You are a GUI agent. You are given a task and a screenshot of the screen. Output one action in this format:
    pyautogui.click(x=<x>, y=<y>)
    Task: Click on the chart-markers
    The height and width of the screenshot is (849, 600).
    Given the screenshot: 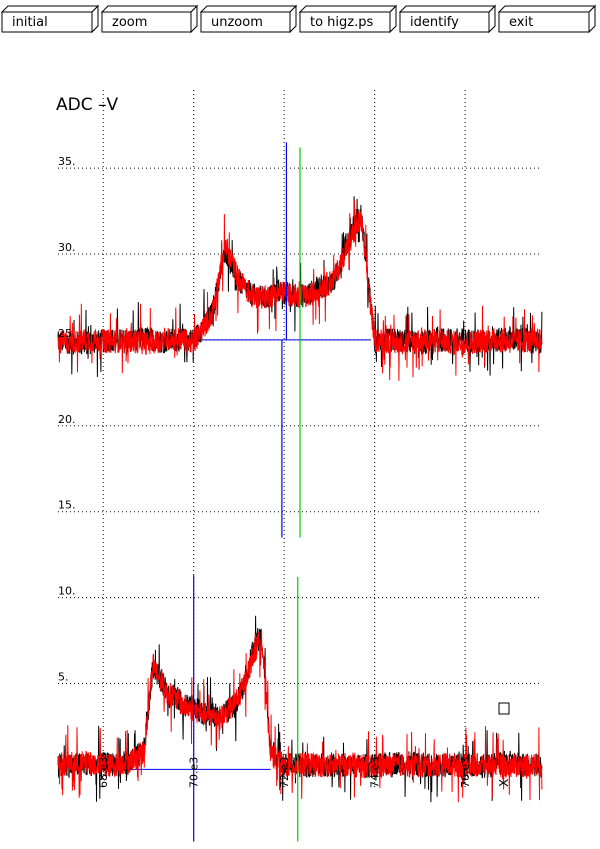 What is the action you would take?
    pyautogui.click(x=247, y=492)
    